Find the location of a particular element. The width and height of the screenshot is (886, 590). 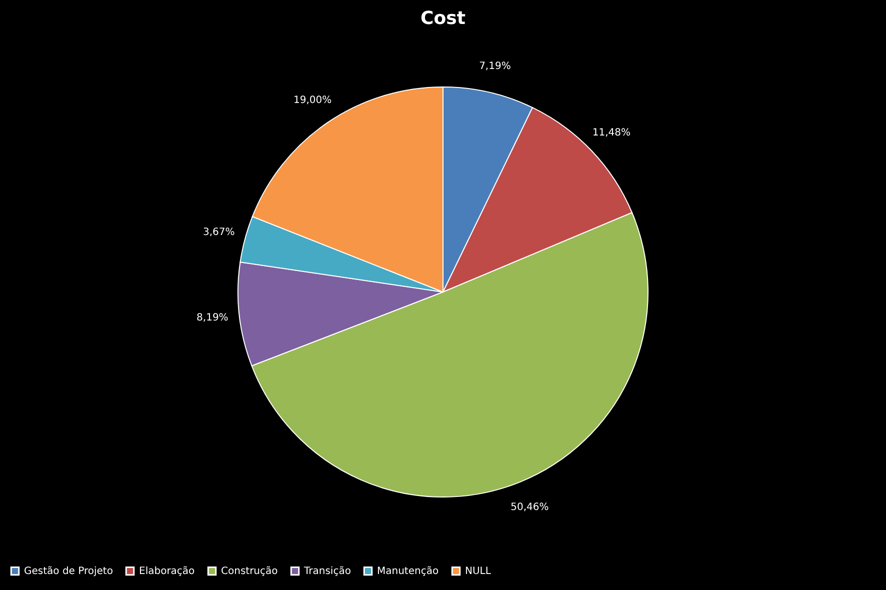

legend-label: Gestão de Projeto is located at coordinates (68, 572).